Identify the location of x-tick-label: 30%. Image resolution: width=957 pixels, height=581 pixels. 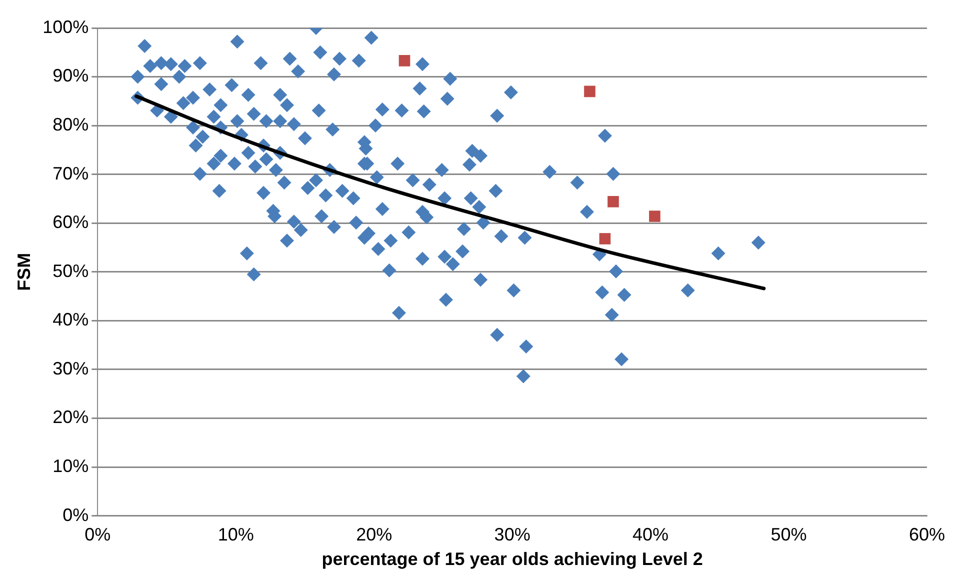
(512, 534).